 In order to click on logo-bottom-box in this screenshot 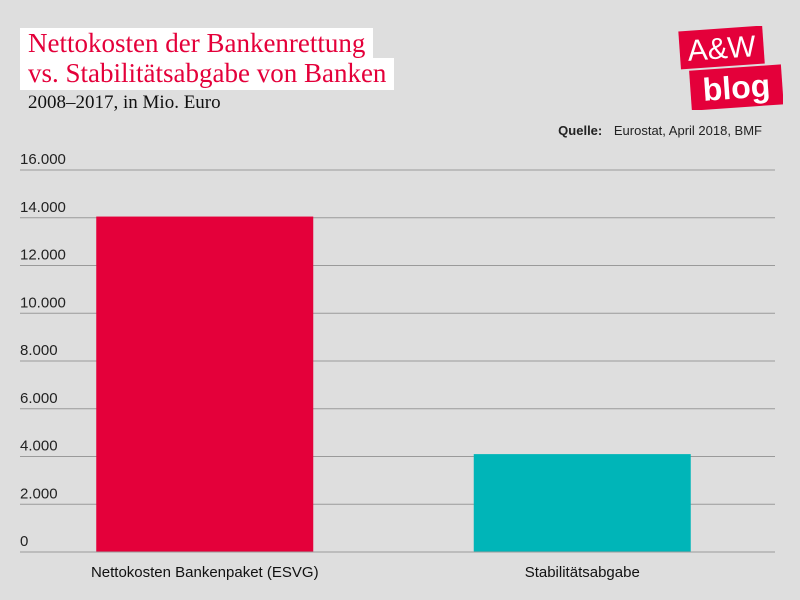, I will do `click(736, 87)`.